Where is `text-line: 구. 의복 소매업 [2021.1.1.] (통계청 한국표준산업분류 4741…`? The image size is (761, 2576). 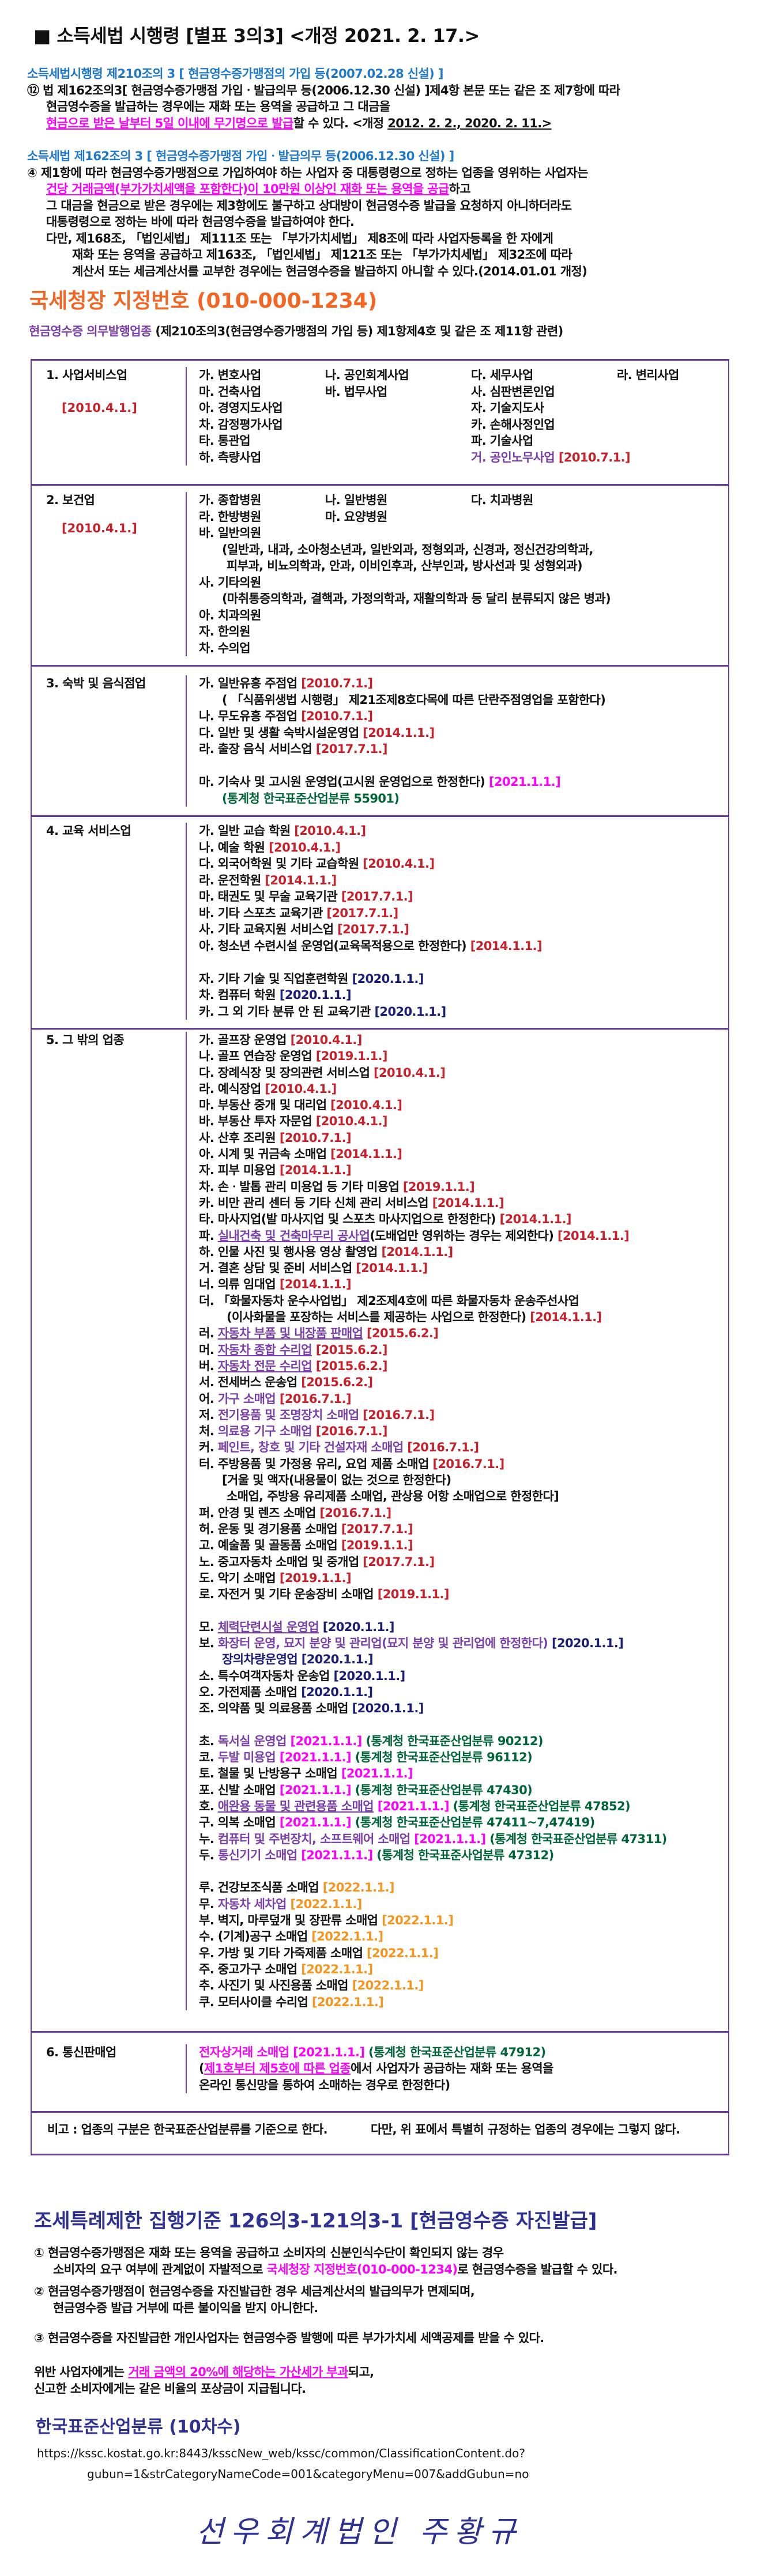 text-line: 구. 의복 소매업 [2021.1.1.] (통계청 한국표준산업분류 4741… is located at coordinates (463, 1822).